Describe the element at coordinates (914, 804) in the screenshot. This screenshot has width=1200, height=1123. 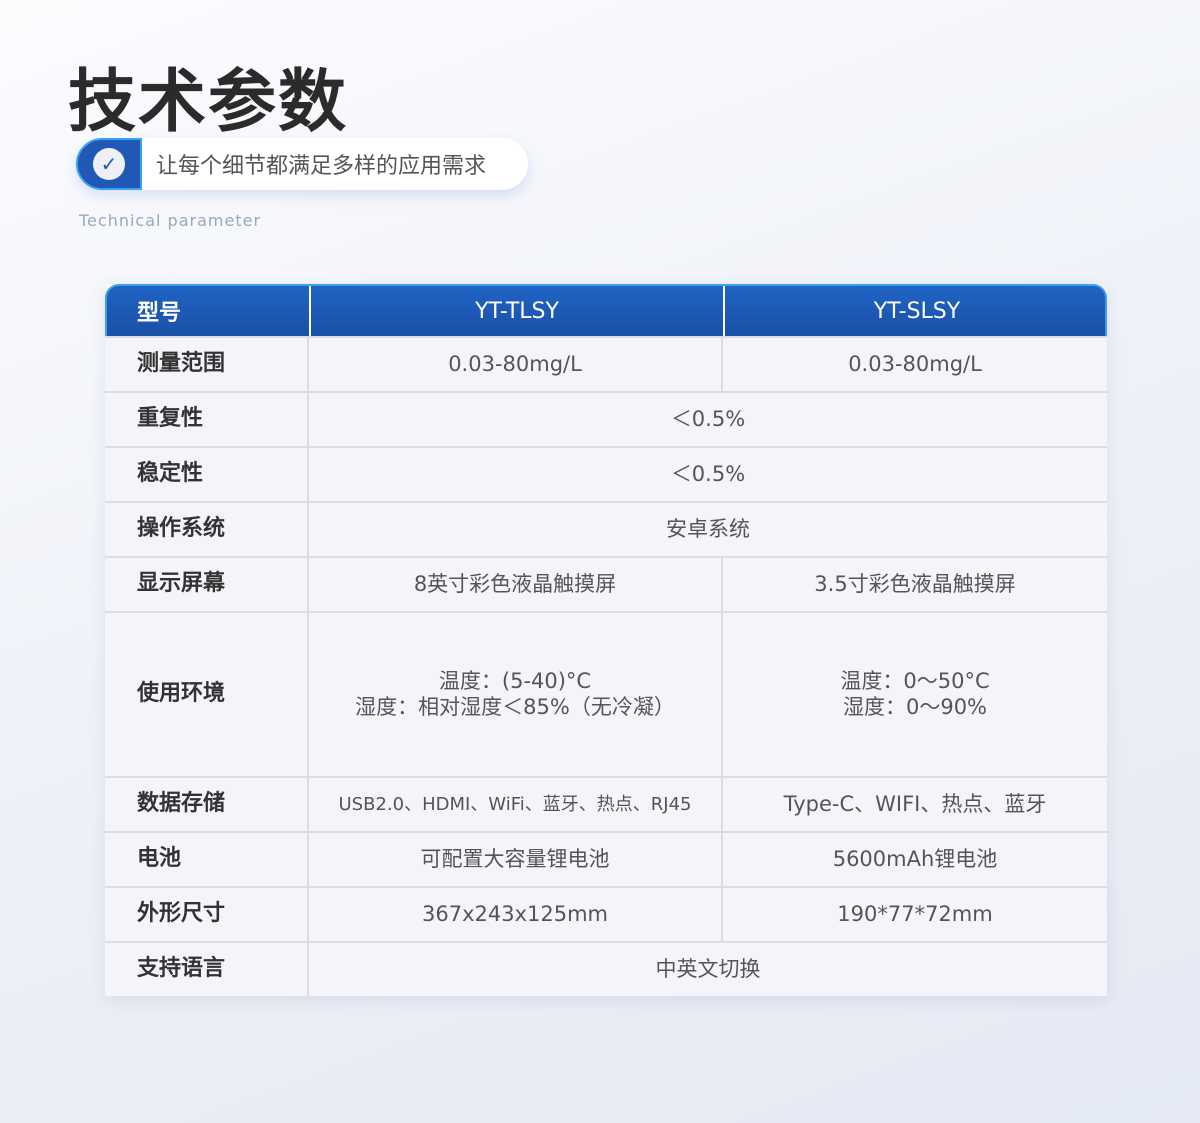
I see `cell: Type-C、WIFI、热点、蓝牙` at that location.